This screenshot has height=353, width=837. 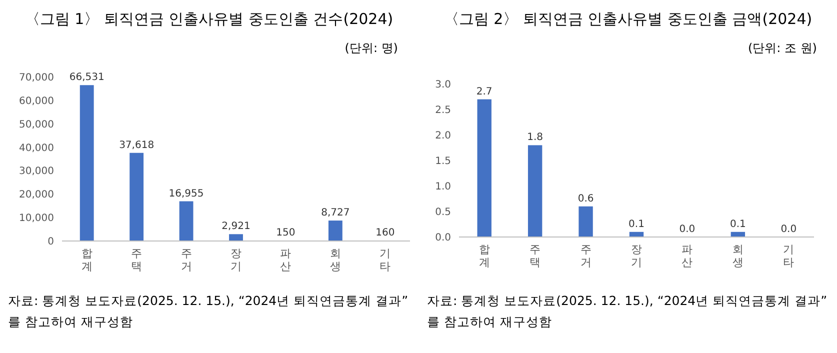 What do you see at coordinates (36, 218) in the screenshot?
I see `y-tick-label: 10,000` at bounding box center [36, 218].